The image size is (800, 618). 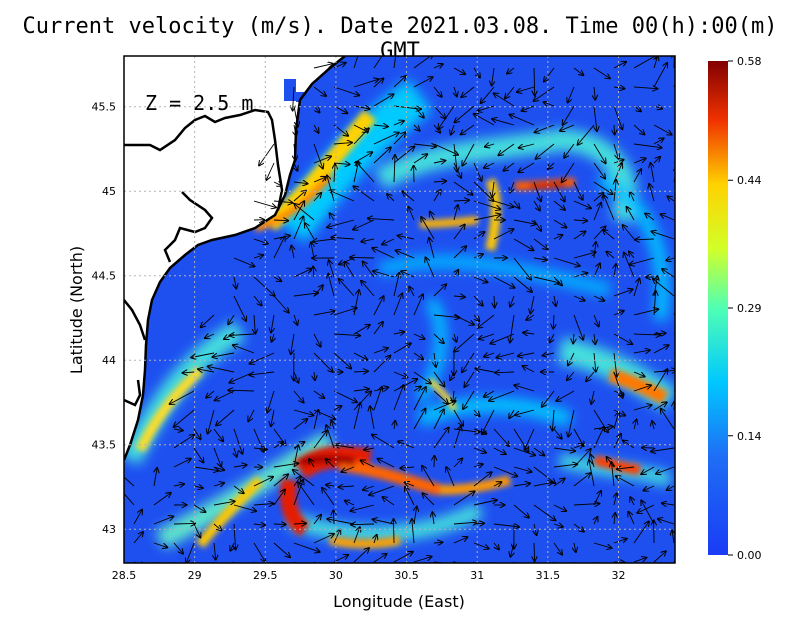 I want to click on depth-label: Z = 2.5 m, so click(x=199, y=103).